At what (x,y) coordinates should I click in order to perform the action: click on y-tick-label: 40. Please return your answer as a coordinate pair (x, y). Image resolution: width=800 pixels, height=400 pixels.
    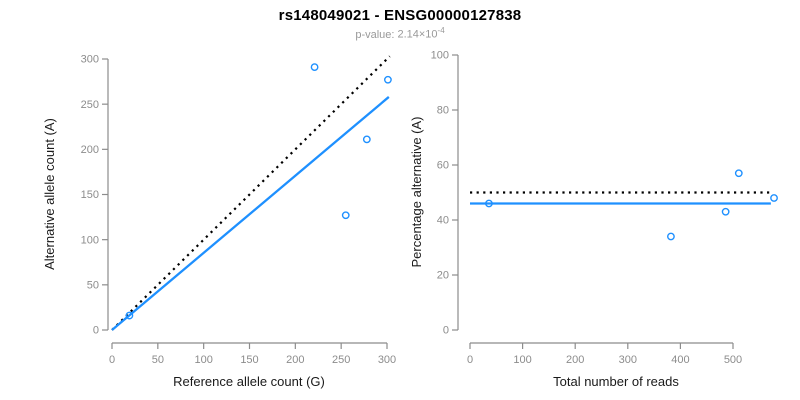
    Looking at the image, I should click on (443, 221).